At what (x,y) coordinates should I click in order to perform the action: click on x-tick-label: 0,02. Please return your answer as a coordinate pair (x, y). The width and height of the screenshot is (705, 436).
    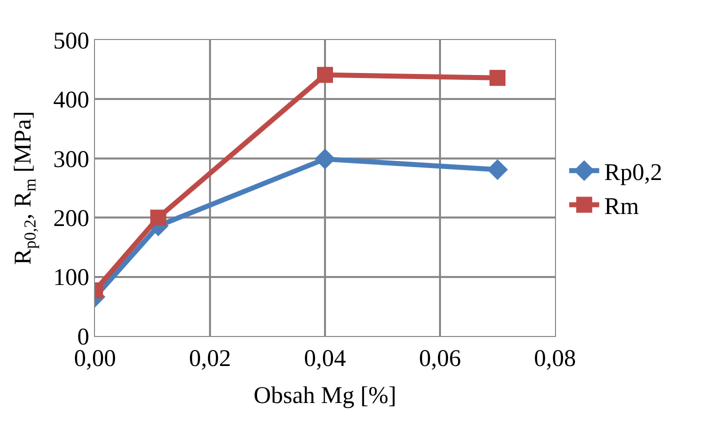
    Looking at the image, I should click on (210, 359).